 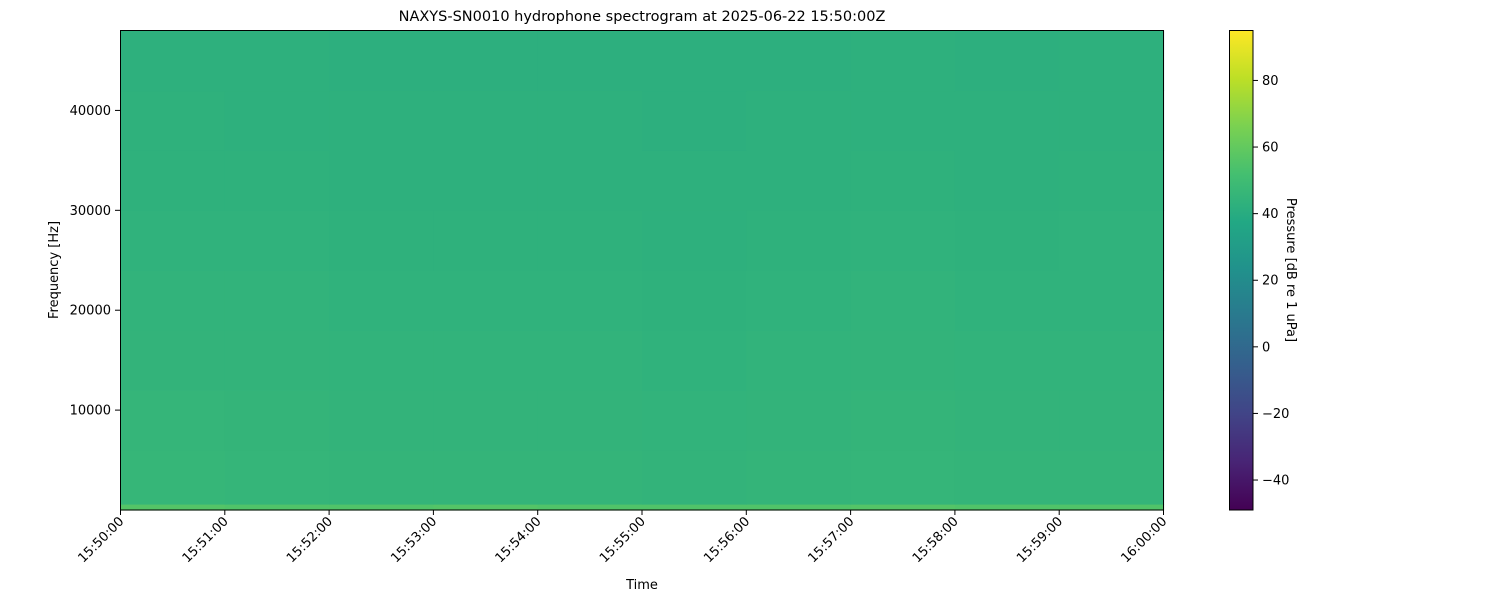 What do you see at coordinates (414, 540) in the screenshot?
I see `x-tick-label: 15:53:00` at bounding box center [414, 540].